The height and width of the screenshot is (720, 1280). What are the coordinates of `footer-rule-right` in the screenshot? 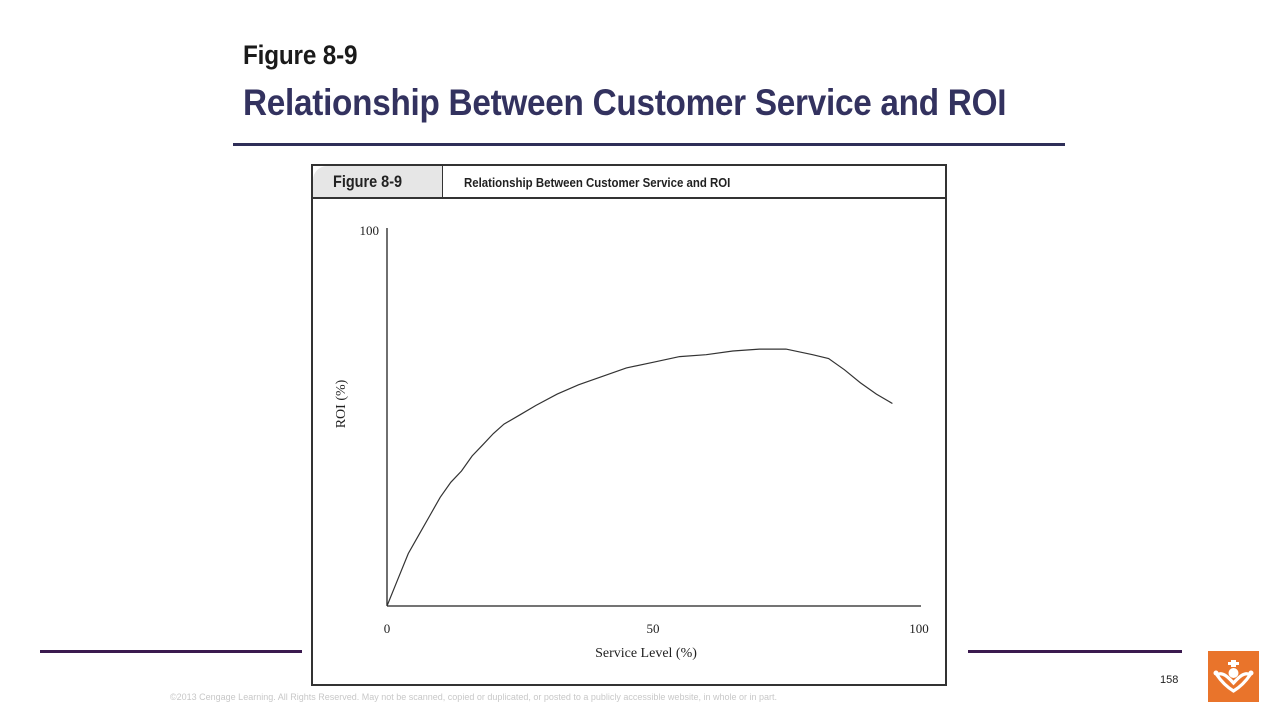 It's located at (1075, 651).